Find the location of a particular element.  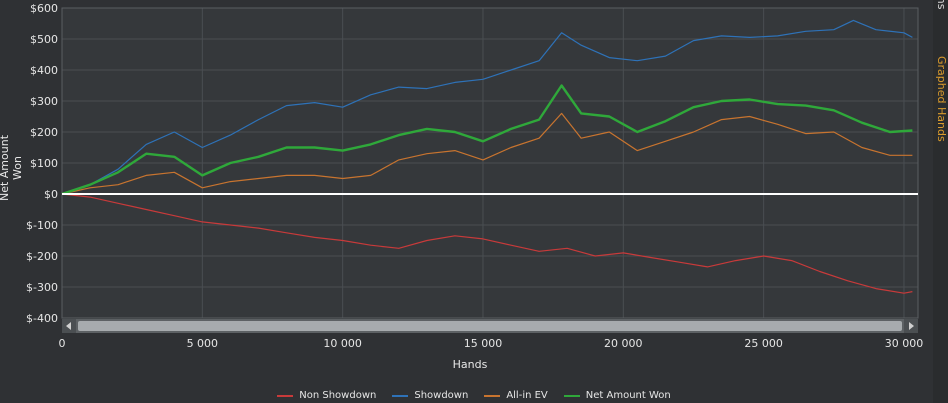

legend-label: All-in EV is located at coordinates (527, 395).